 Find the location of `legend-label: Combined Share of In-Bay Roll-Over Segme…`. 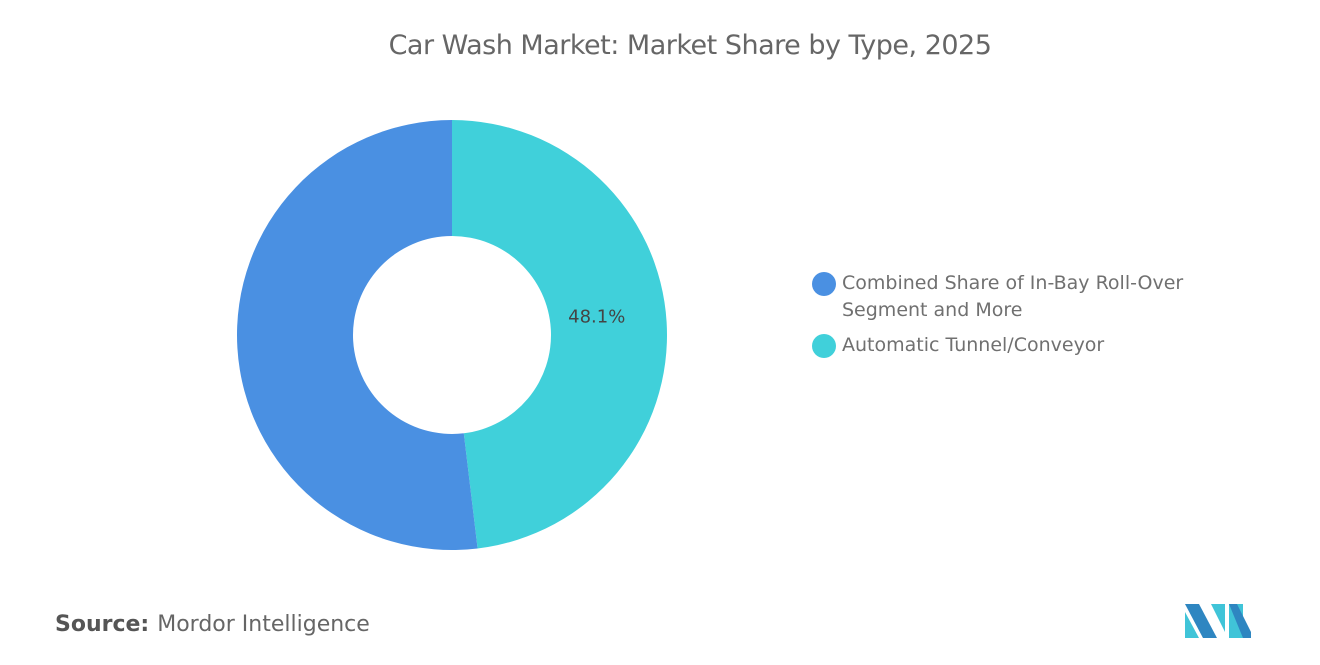

legend-label: Combined Share of In-Bay Roll-Over Segme… is located at coordinates (1013, 296).